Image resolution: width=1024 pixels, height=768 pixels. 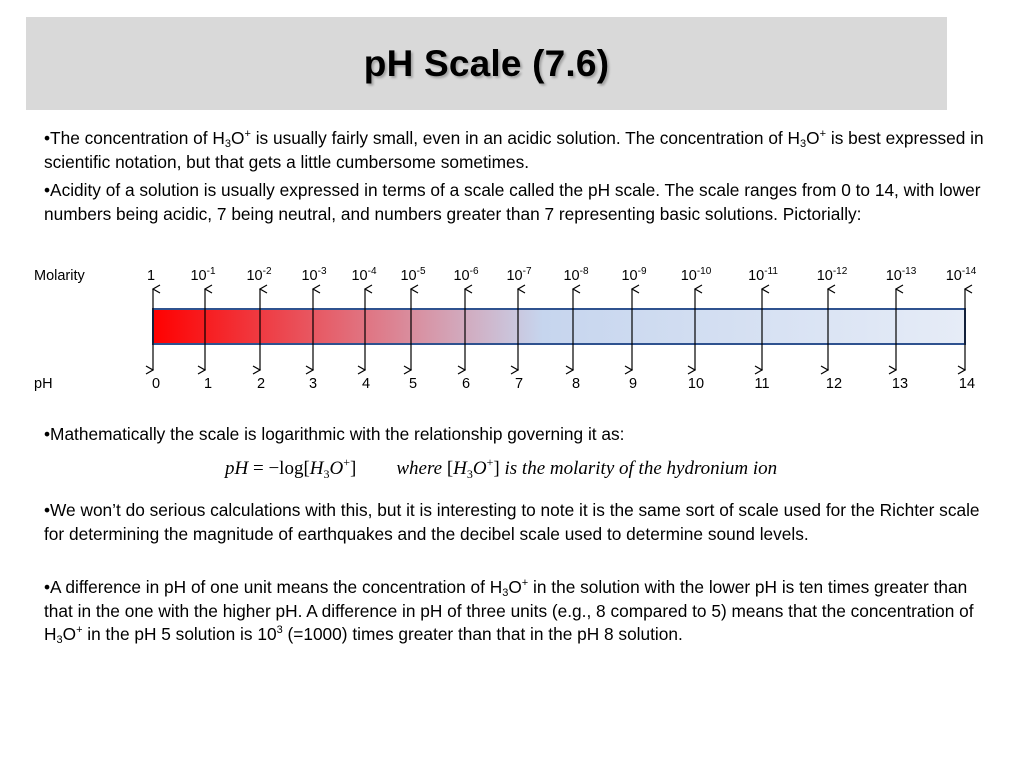 I want to click on text-fragment: •The concentration of H, so click(x=134, y=138).